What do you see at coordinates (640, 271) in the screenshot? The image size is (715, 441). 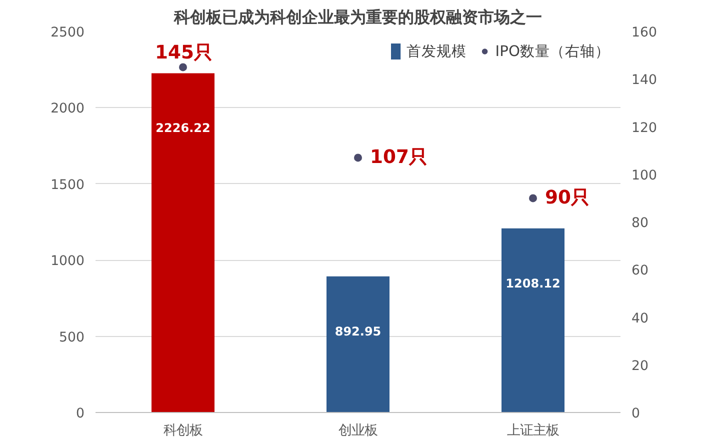 I see `y2-tick-label: 60` at bounding box center [640, 271].